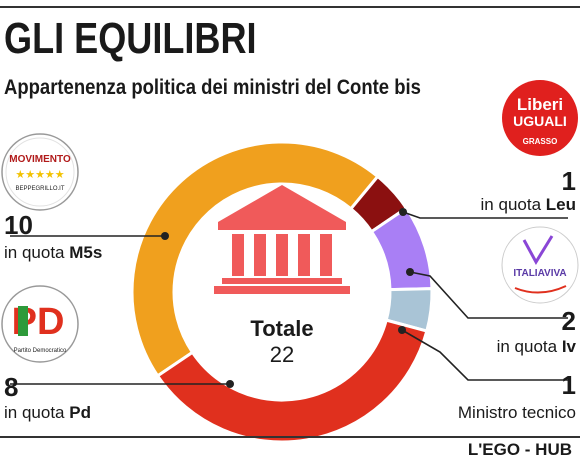 This screenshot has height=461, width=580. Describe the element at coordinates (539, 273) in the screenshot. I see `svg-text: ITALIAVIVA` at that location.